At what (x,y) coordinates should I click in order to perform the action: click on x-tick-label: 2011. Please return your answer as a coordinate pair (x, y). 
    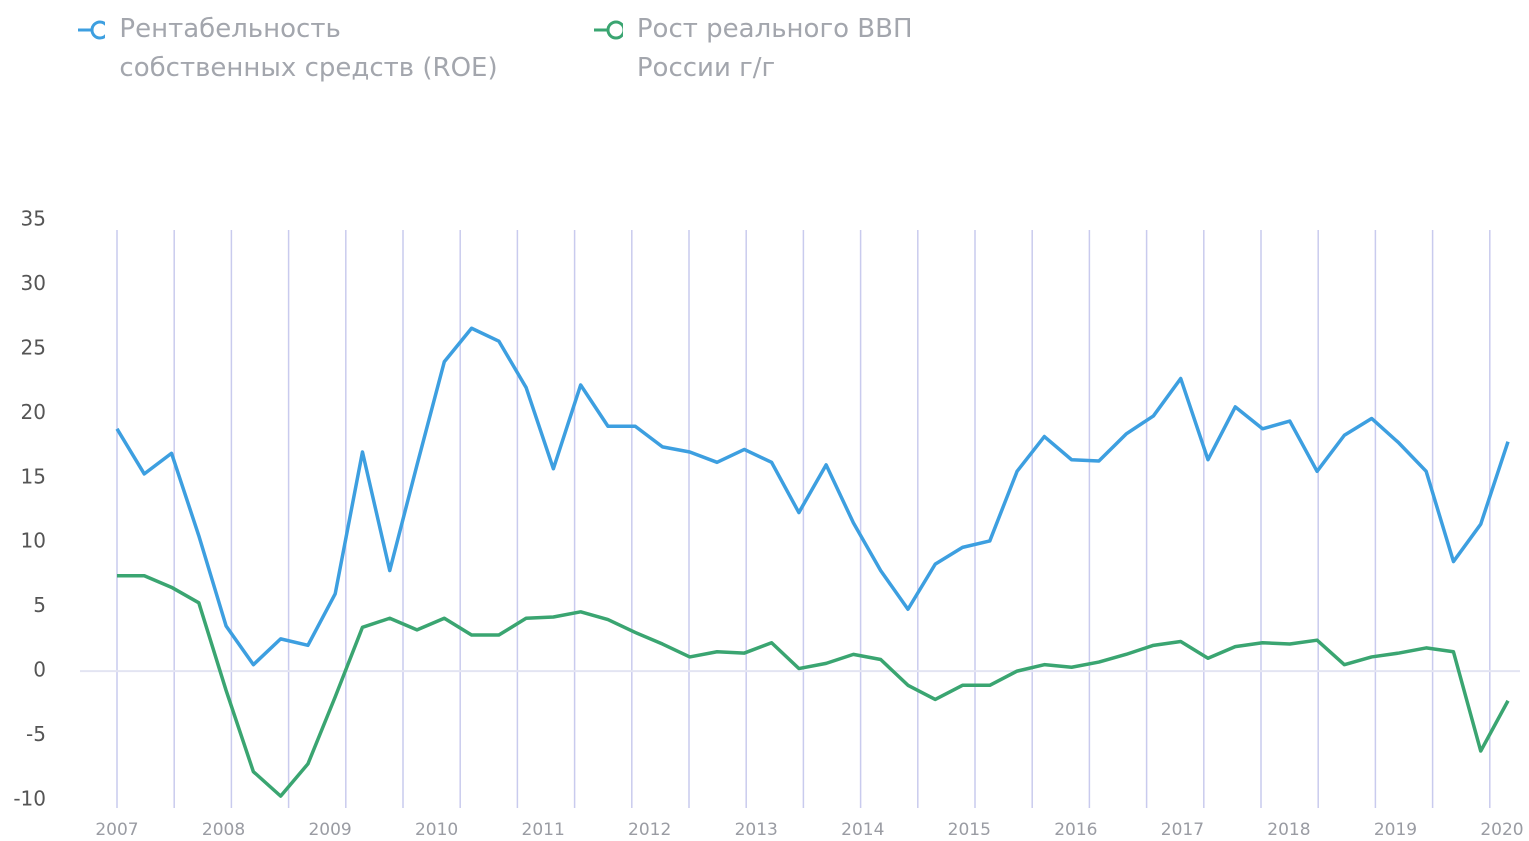
    Looking at the image, I should click on (543, 830).